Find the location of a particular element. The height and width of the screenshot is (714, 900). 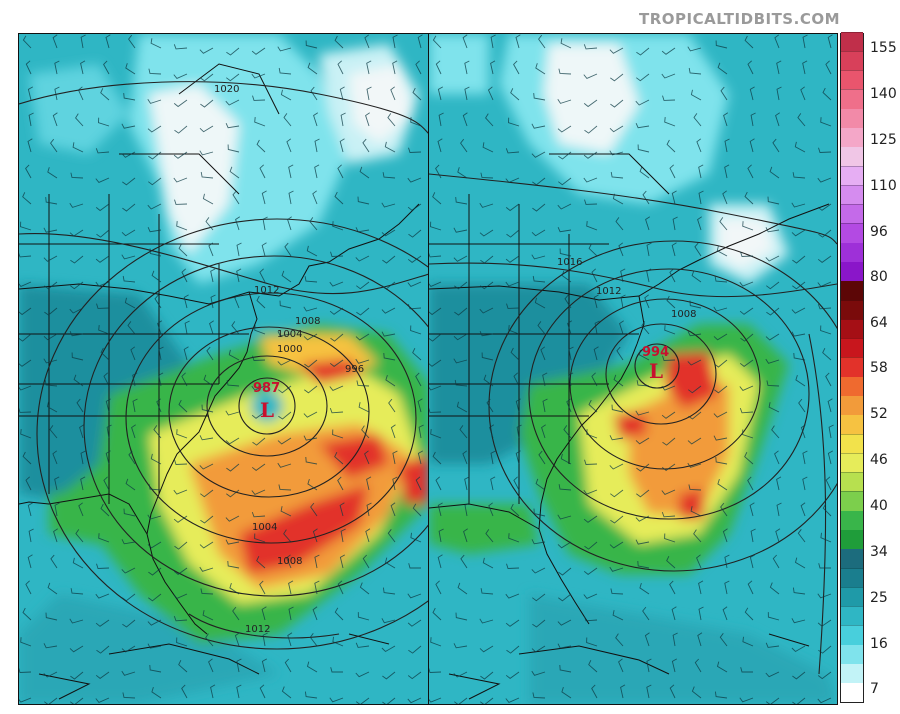

isobar-label: 1008 is located at coordinates (289, 561).